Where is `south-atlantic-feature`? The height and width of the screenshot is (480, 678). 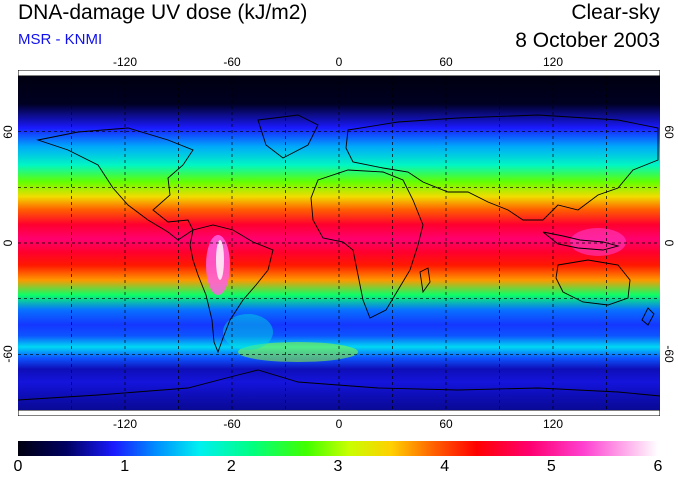 south-atlantic-feature is located at coordinates (248, 332).